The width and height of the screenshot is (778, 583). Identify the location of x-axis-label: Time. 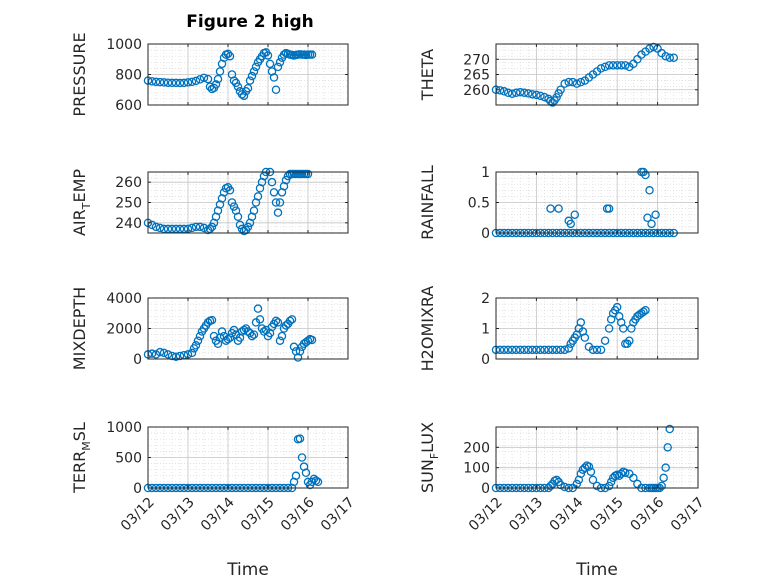
(596, 570).